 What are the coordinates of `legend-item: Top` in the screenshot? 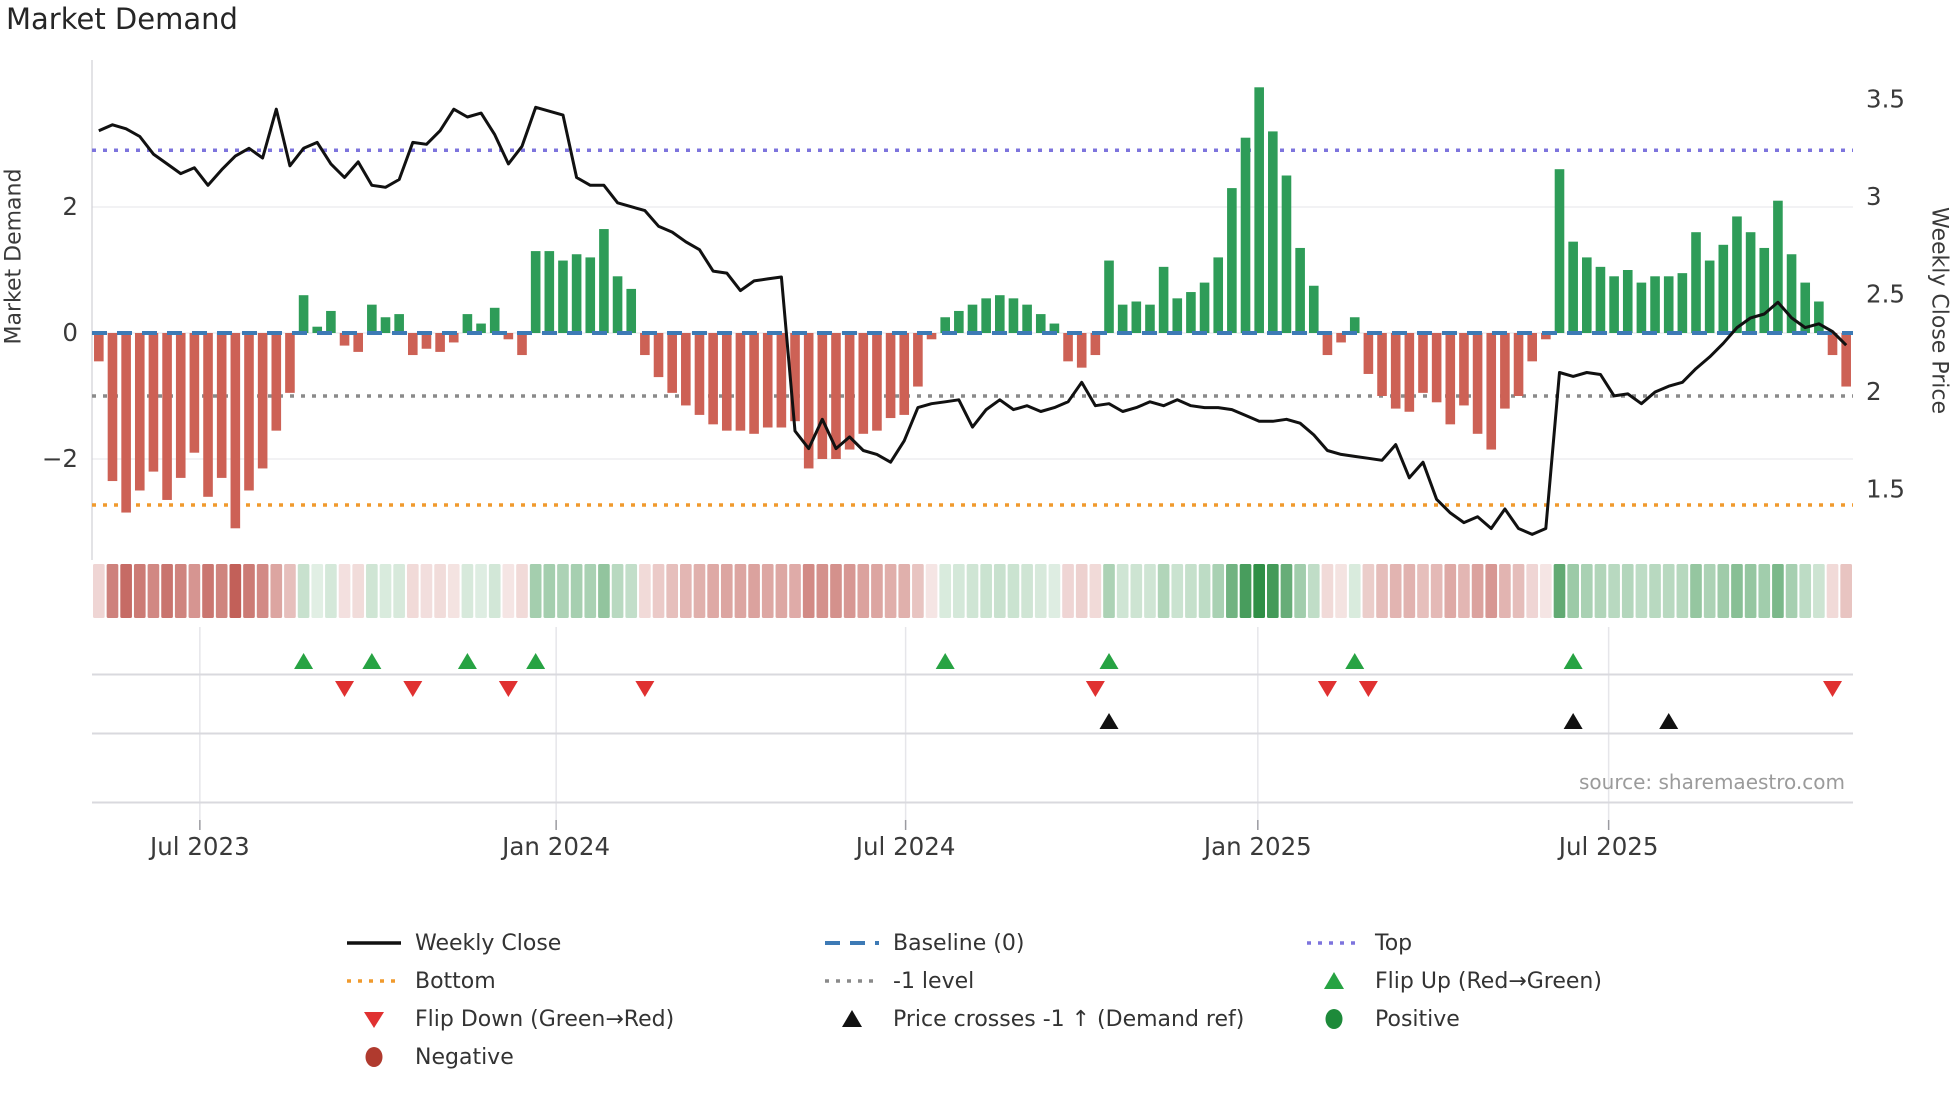 It's located at (1358, 943).